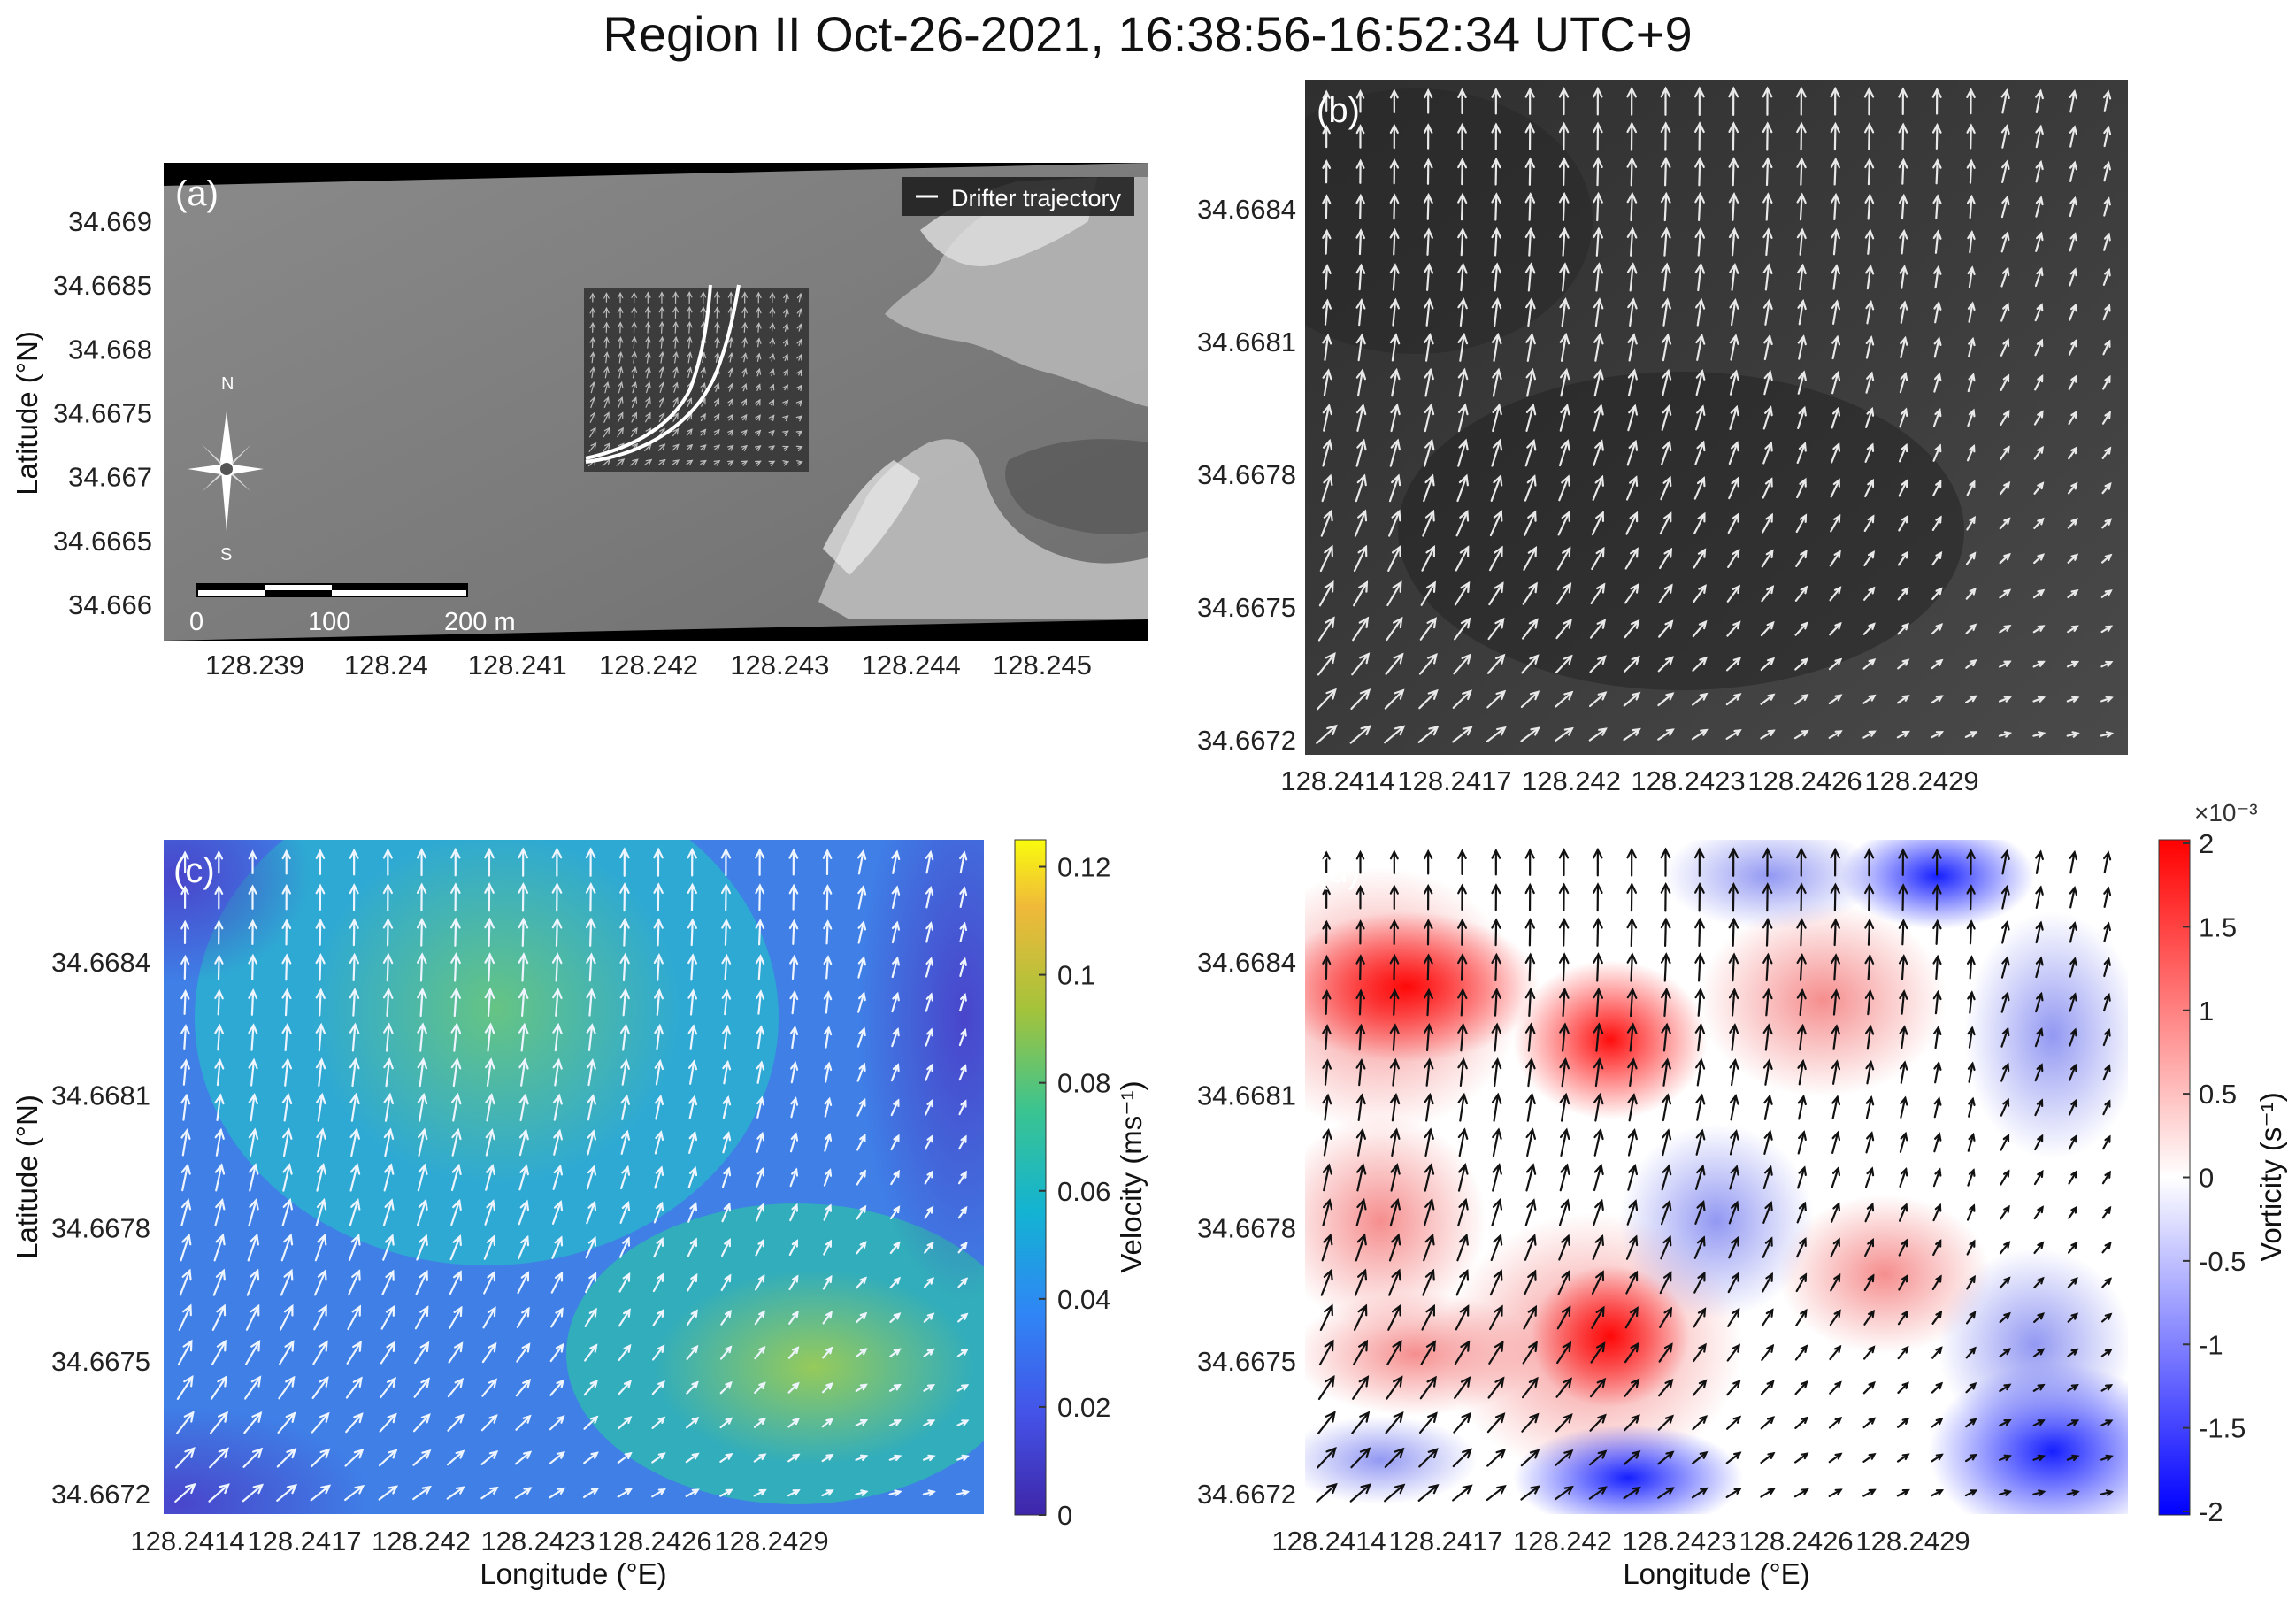 Image resolution: width=2296 pixels, height=1599 pixels. I want to click on colorbar-tick-label: 0, so click(1064, 1516).